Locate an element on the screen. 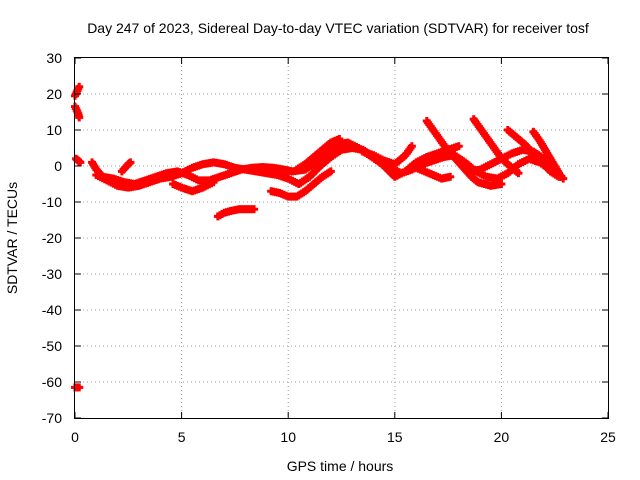 The height and width of the screenshot is (480, 640). y-tick-label: -60 is located at coordinates (52, 382).